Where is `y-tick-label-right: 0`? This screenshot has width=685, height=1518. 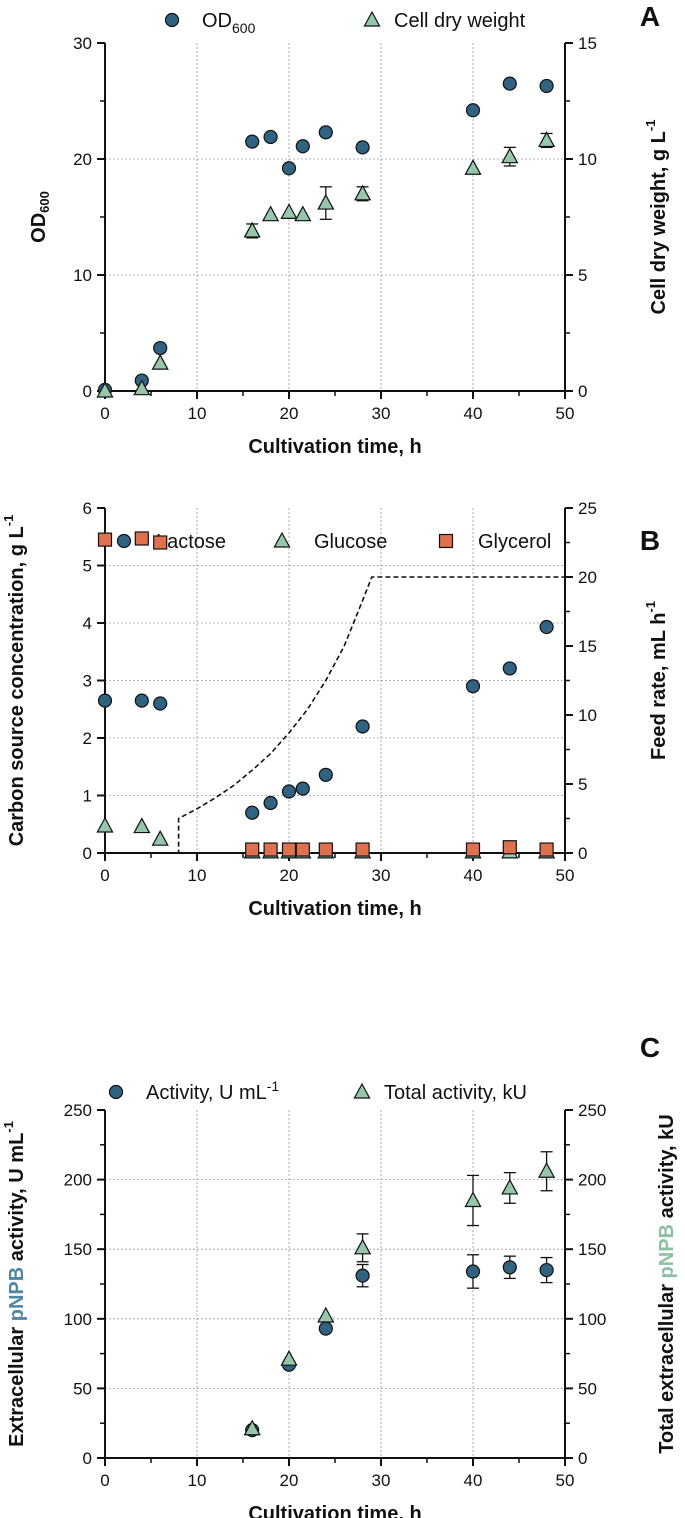
y-tick-label-right: 0 is located at coordinates (582, 1458).